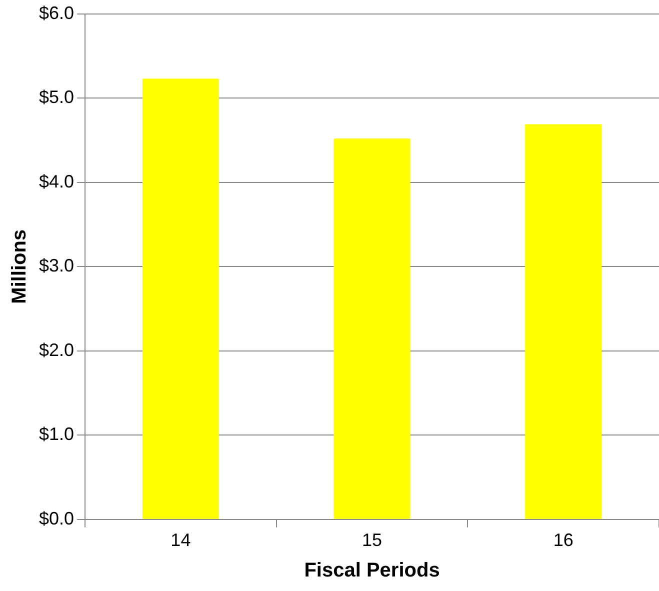 This screenshot has width=659, height=591. Describe the element at coordinates (56, 266) in the screenshot. I see `y-tick-label: $3.0` at that location.